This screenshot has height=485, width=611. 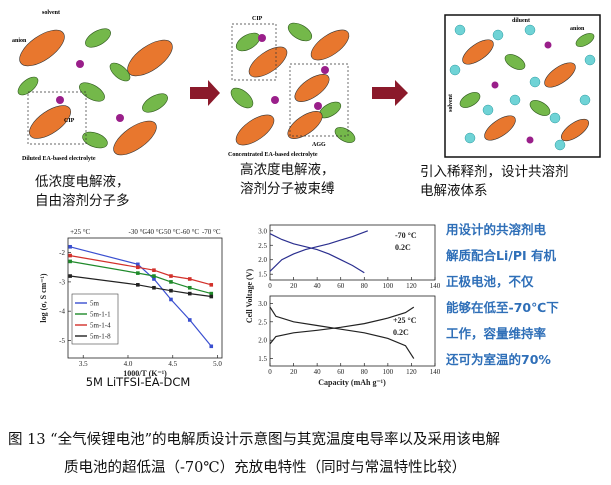 I want to click on temperature-label: -30 °C, so click(x=138, y=232).